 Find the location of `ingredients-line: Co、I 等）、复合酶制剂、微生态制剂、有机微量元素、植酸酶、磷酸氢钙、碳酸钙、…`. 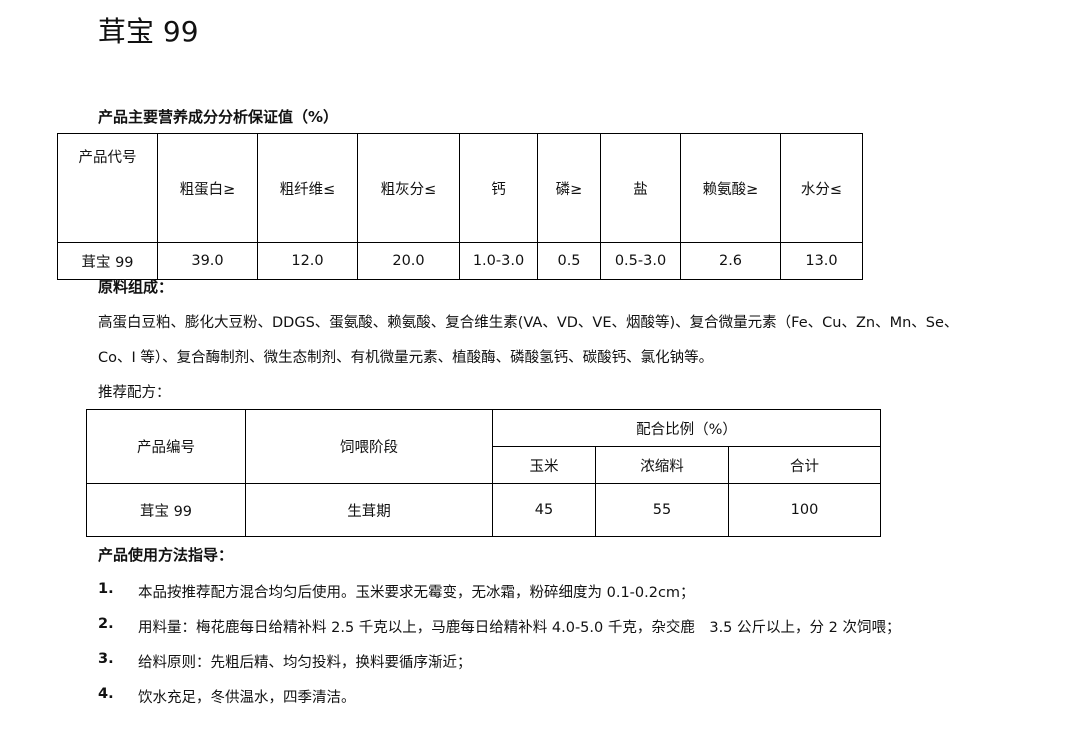

ingredients-line: Co、I 等）、复合酶制剂、微生态制剂、有机微量元素、植酸酶、磷酸氢钙、碳酸钙、… is located at coordinates (406, 358).